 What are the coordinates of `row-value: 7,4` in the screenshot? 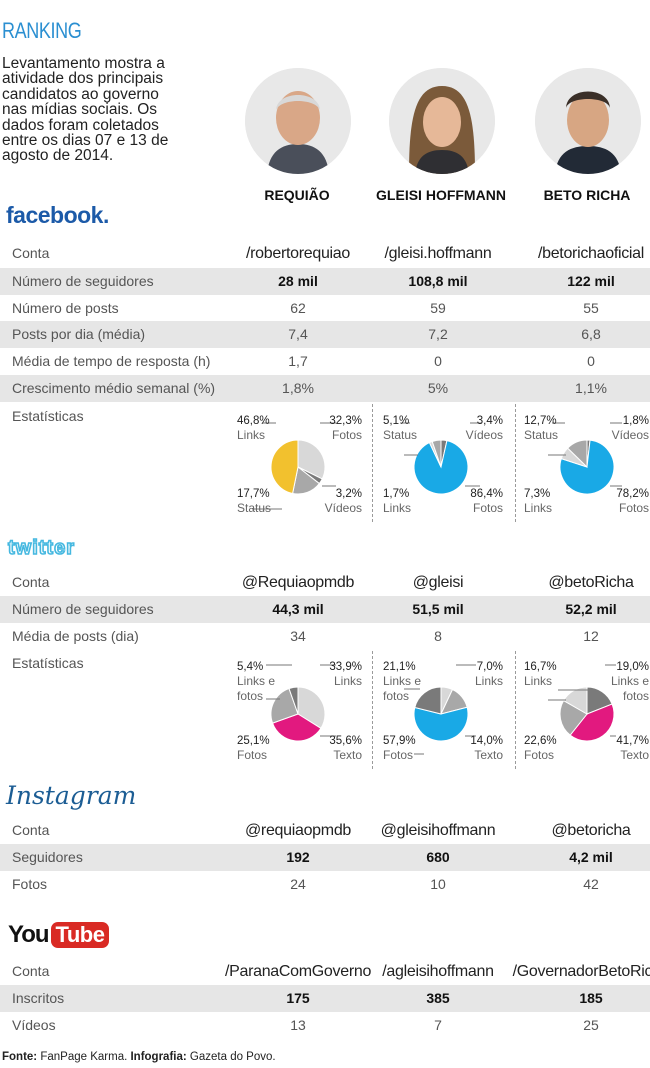 It's located at (298, 334).